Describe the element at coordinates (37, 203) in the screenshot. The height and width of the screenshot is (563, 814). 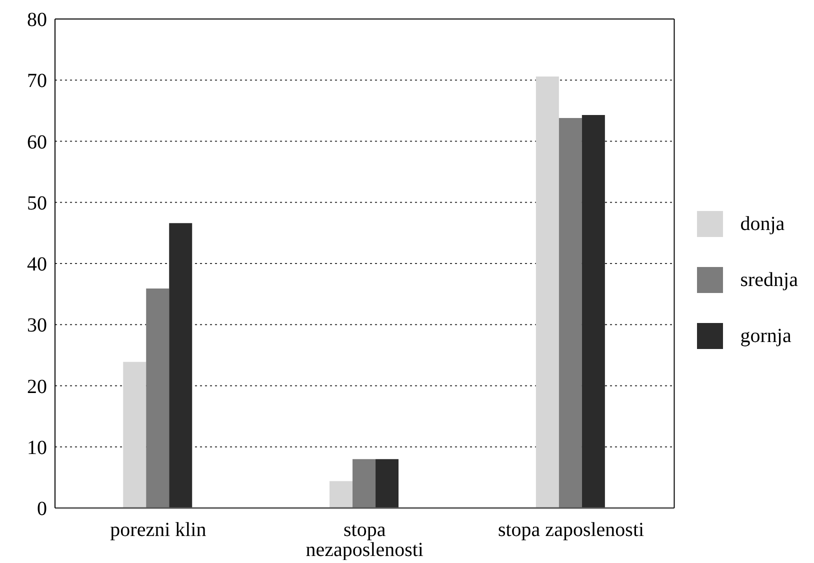
I see `y-tick-label: 50` at that location.